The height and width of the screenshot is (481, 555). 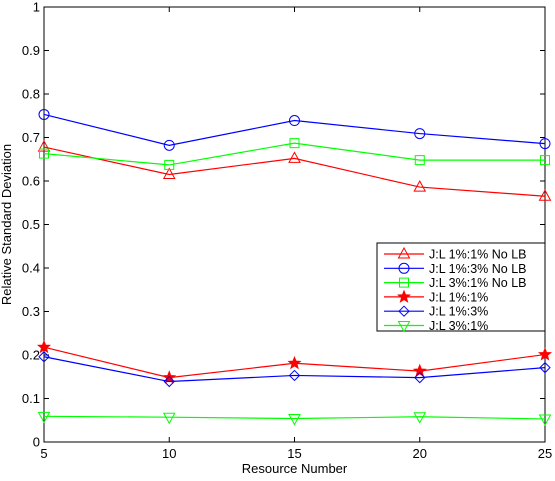 What do you see at coordinates (7, 224) in the screenshot?
I see `y-axis-label: Relative Standard Deviation` at bounding box center [7, 224].